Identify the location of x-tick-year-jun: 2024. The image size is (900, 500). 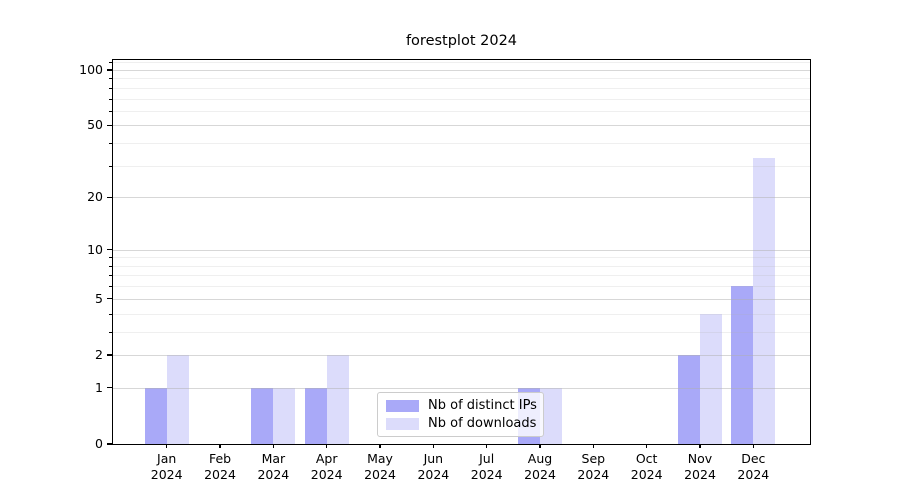
(433, 474).